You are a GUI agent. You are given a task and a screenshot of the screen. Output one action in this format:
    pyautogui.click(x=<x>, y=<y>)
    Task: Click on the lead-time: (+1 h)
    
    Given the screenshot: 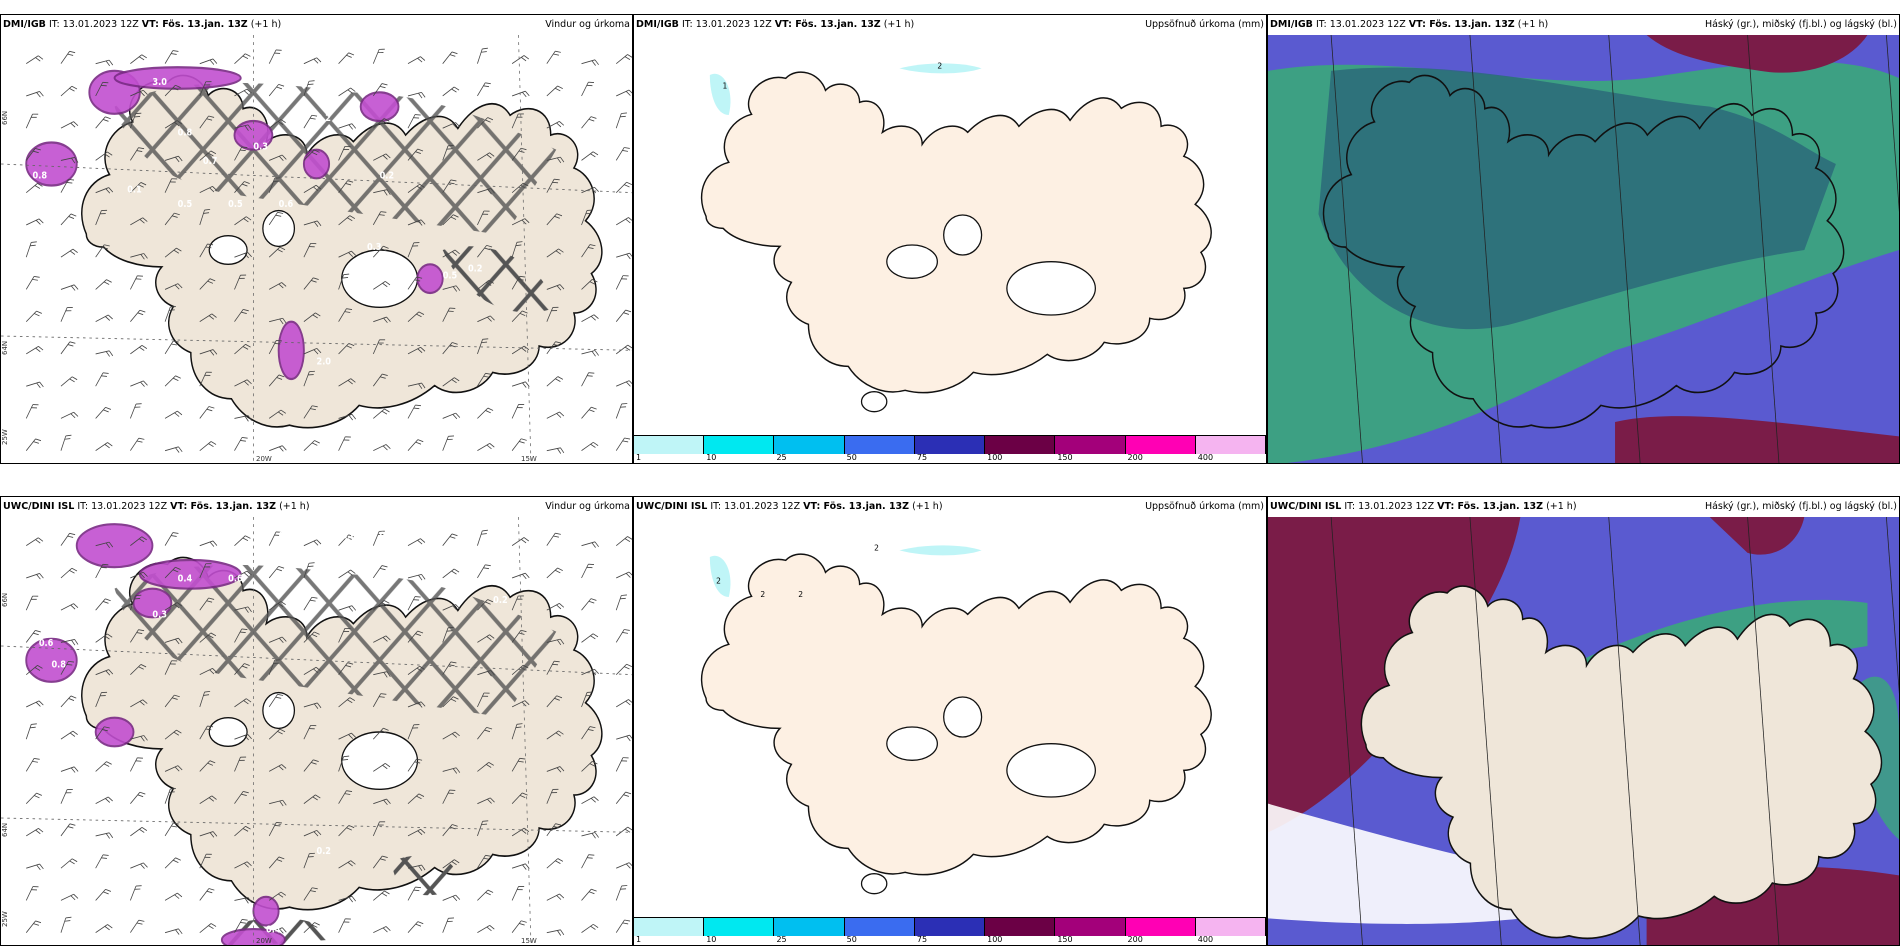 What is the action you would take?
    pyautogui.click(x=294, y=506)
    